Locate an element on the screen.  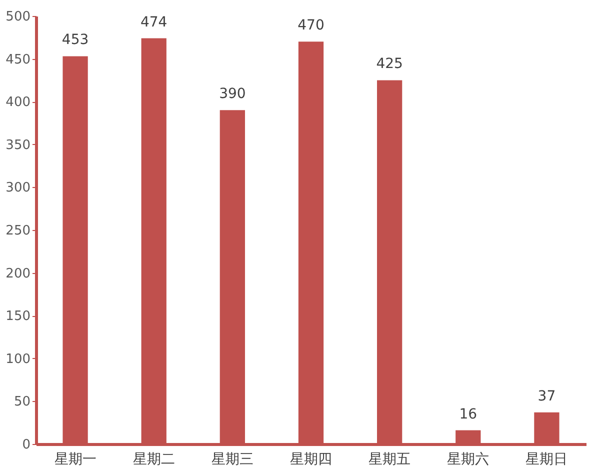
y-tick-label: 0 is located at coordinates (26, 445).